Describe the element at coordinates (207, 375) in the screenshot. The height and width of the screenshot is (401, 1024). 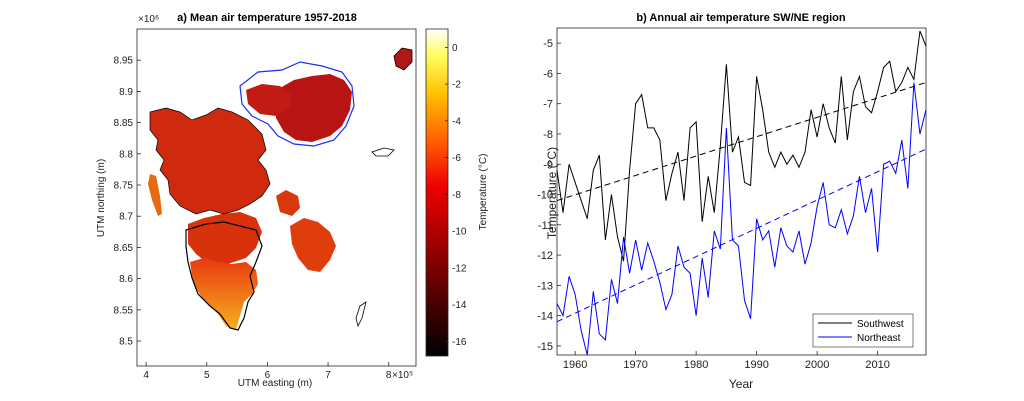
I see `map-x-tick-label: 5` at that location.